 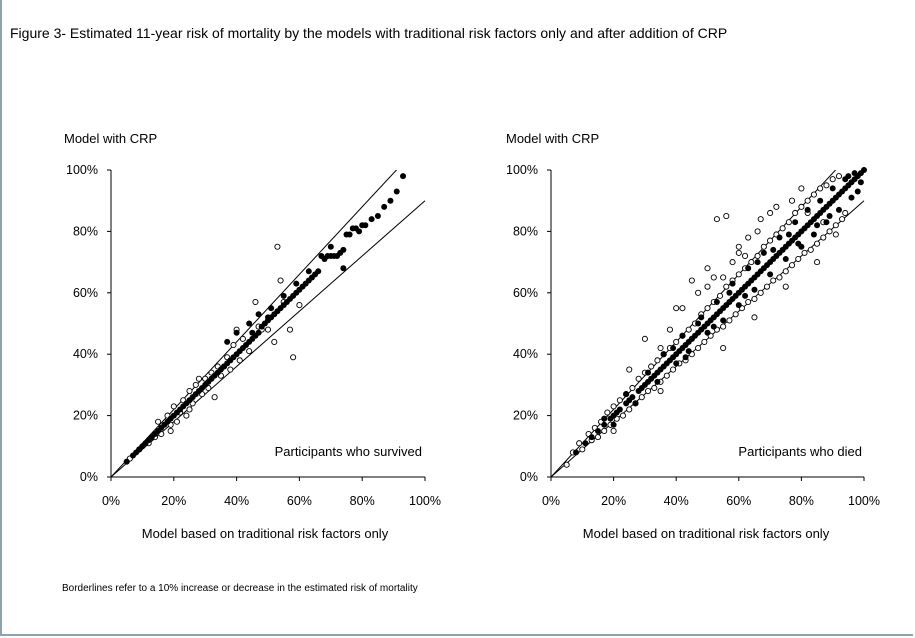 I want to click on open-points, so click(x=706, y=320).